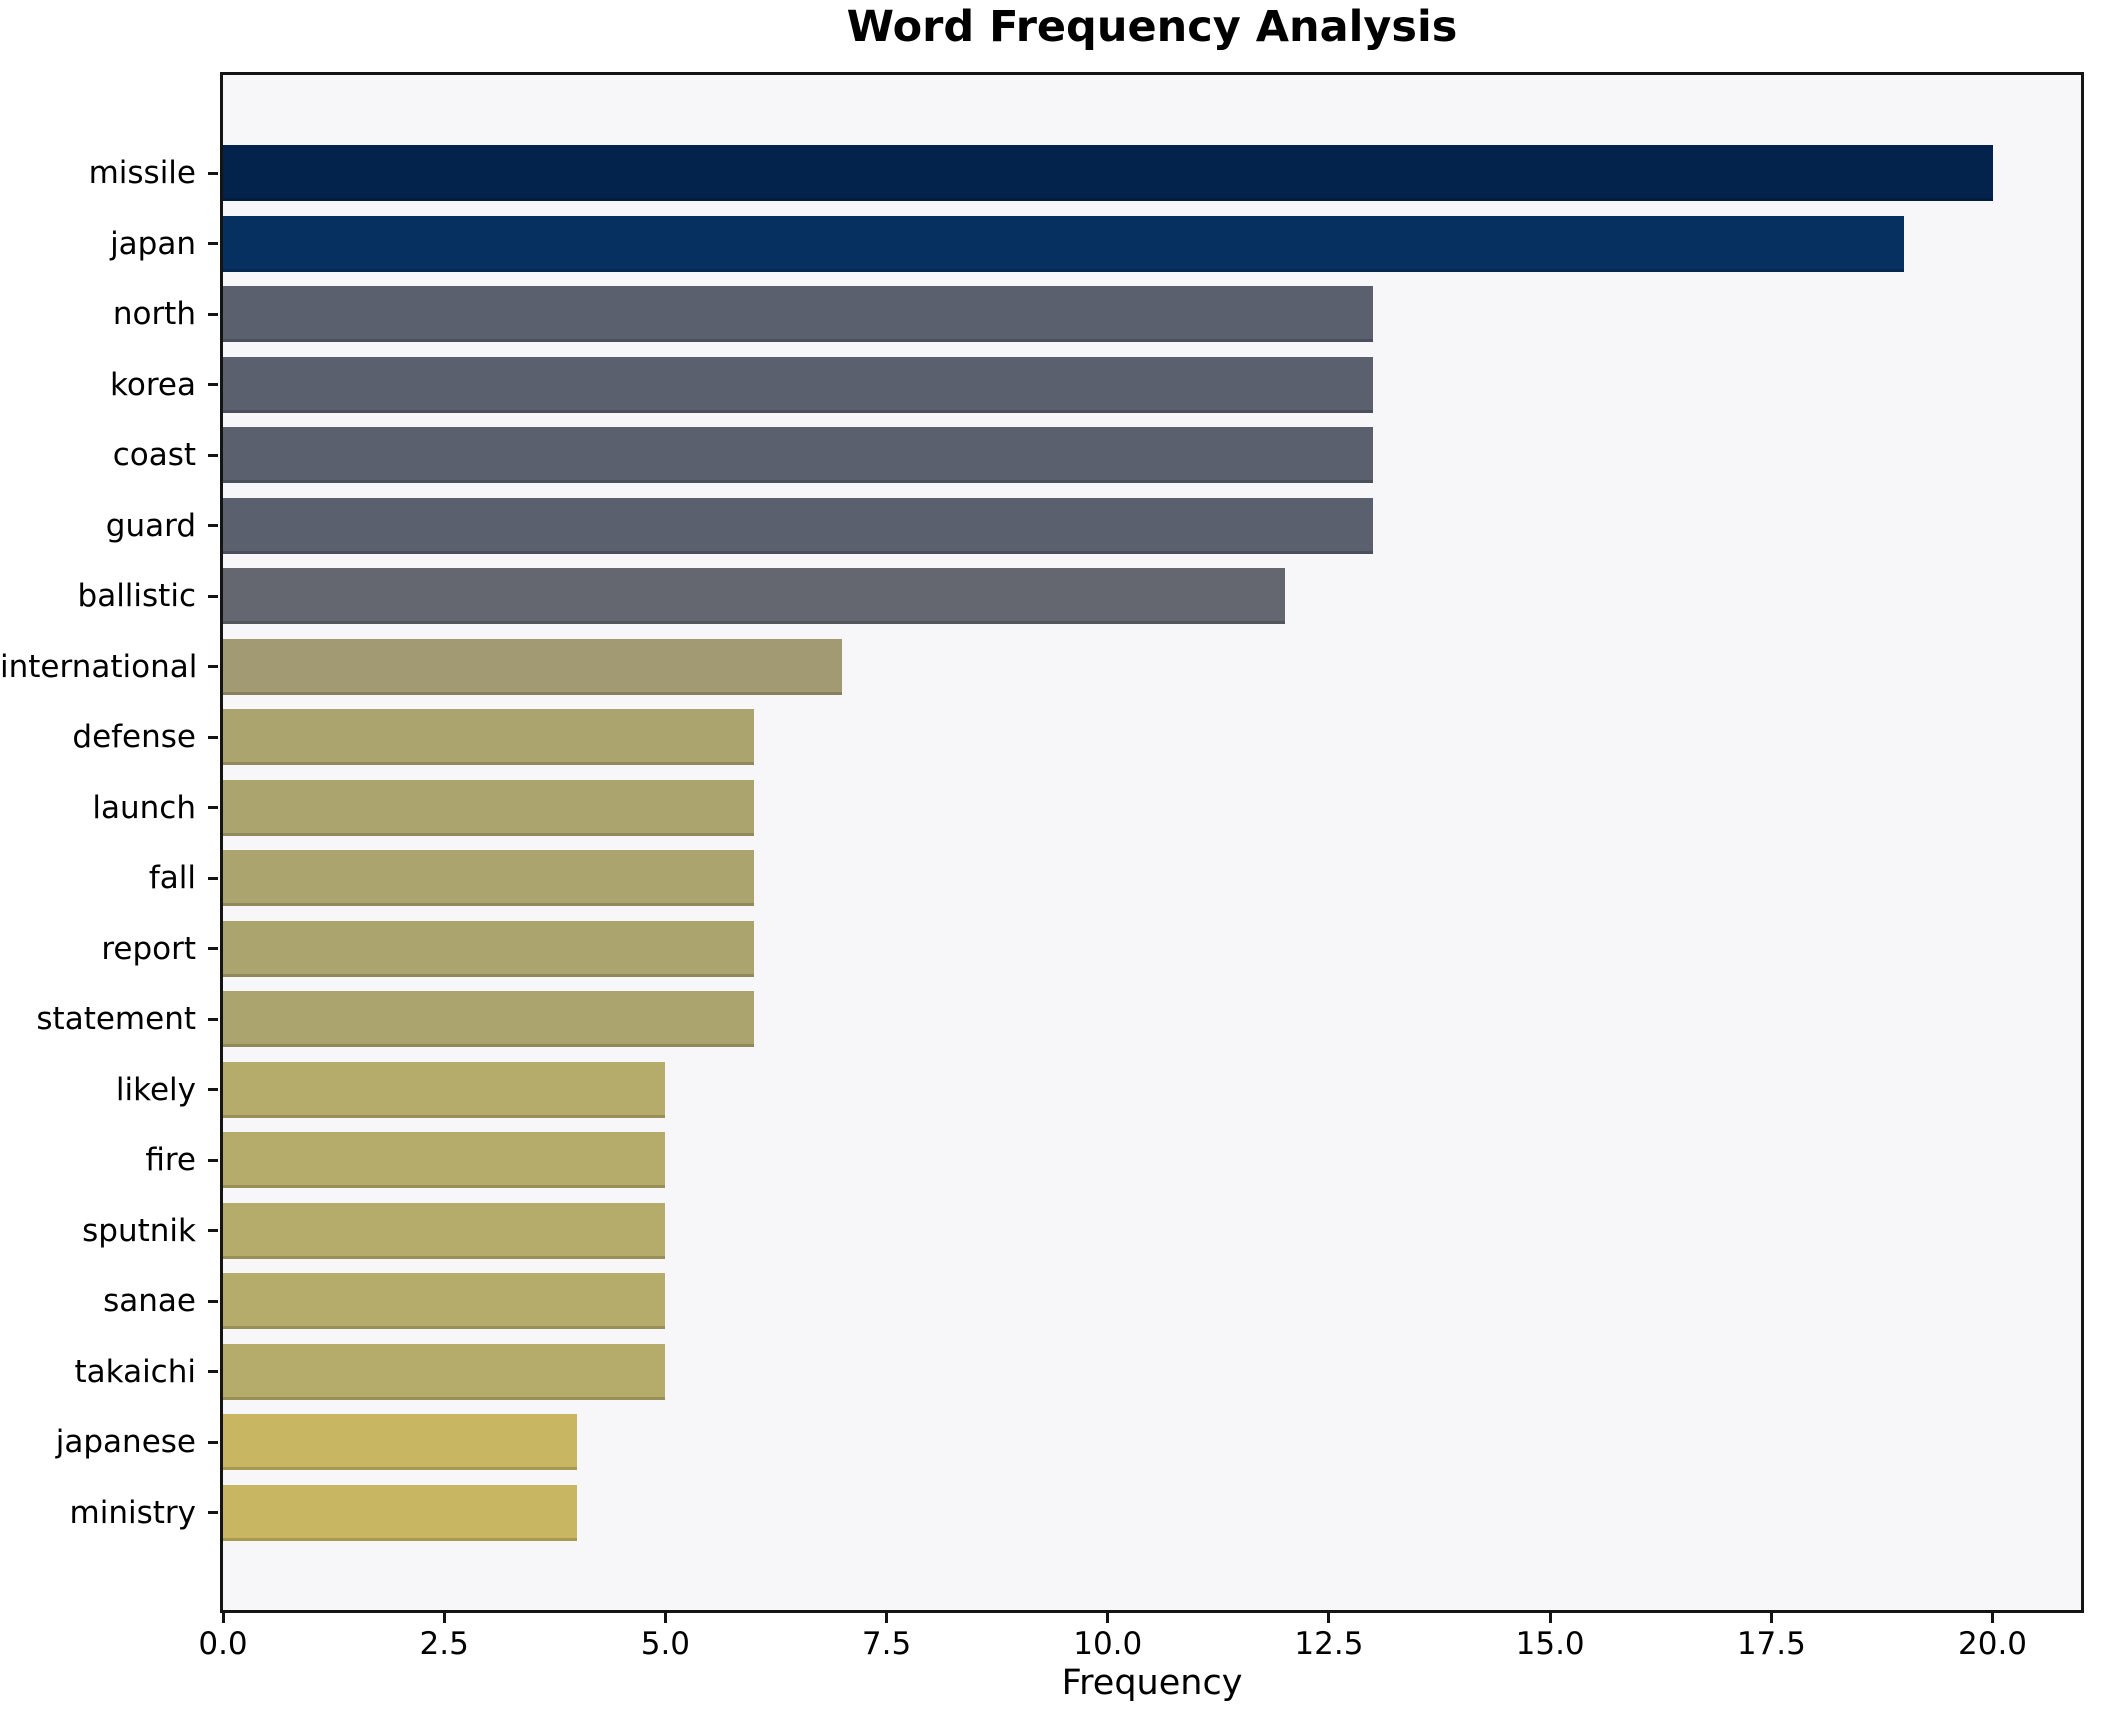 Image resolution: width=2101 pixels, height=1722 pixels. I want to click on y-label-fall: fall, so click(172, 878).